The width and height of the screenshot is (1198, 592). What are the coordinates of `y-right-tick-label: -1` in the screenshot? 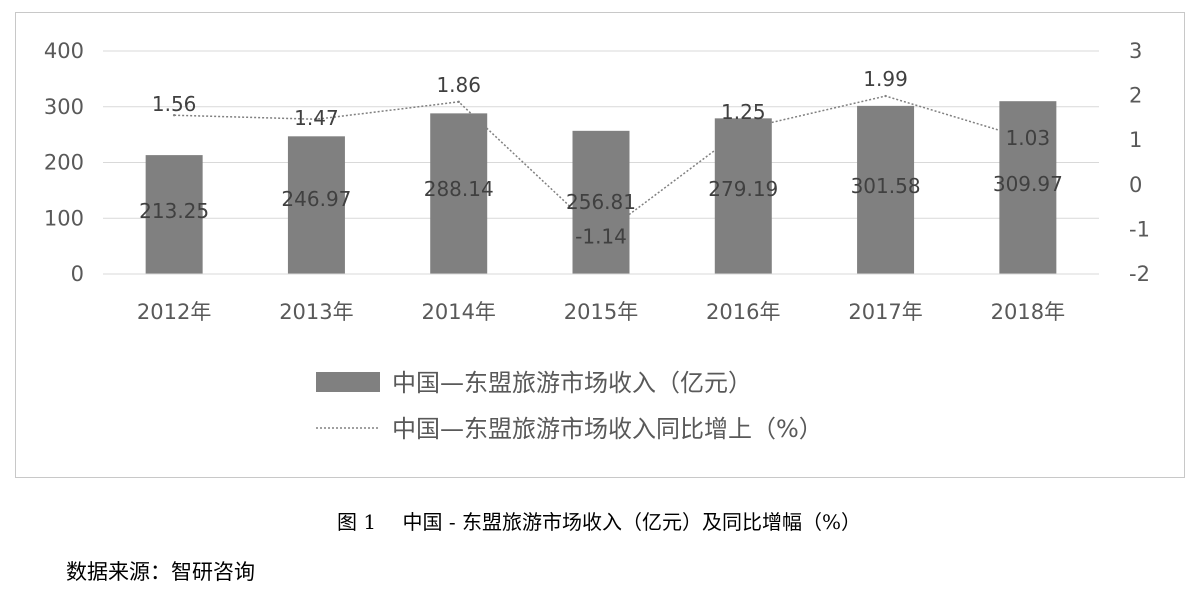 It's located at (1139, 229).